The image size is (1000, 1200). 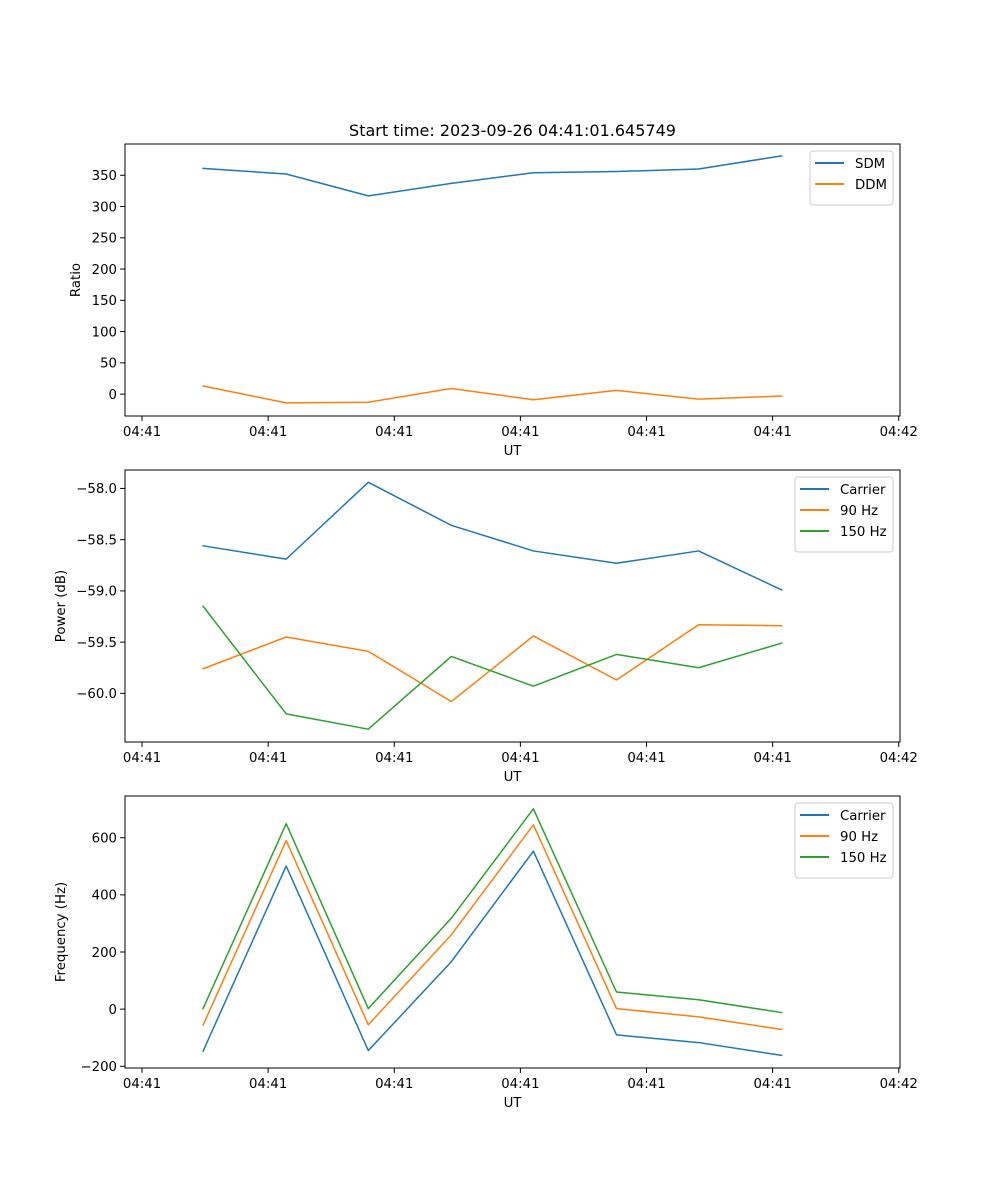 I want to click on y-tick-label: −200, so click(x=98, y=1067).